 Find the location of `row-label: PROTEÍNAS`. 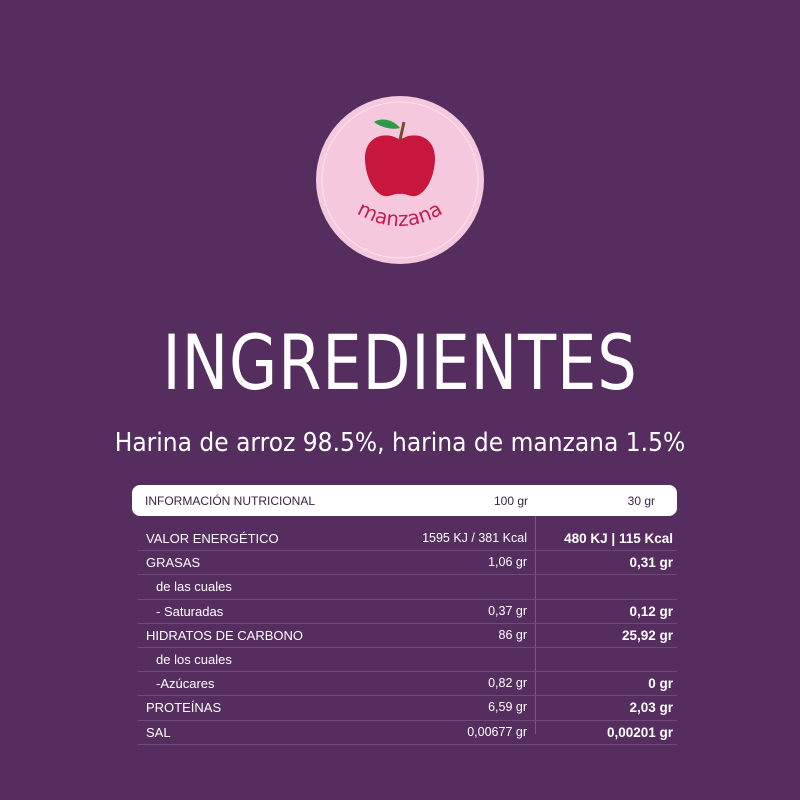

row-label: PROTEÍNAS is located at coordinates (184, 708).